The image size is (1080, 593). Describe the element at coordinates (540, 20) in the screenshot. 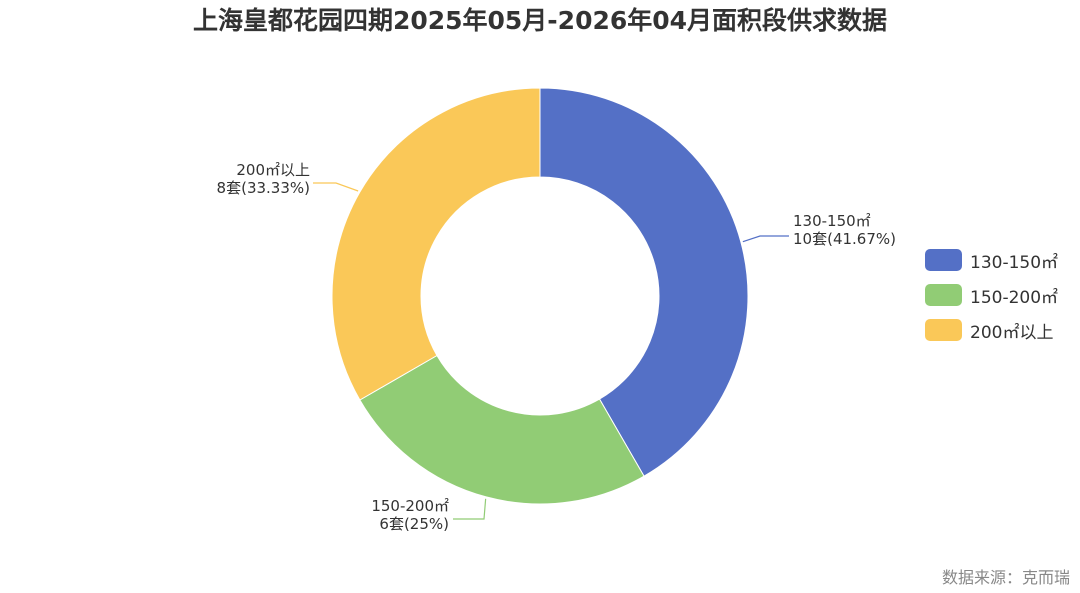

I see `chart-title: 上海皇都花园四期2025年05月-2026年04月面积段供求数据` at that location.